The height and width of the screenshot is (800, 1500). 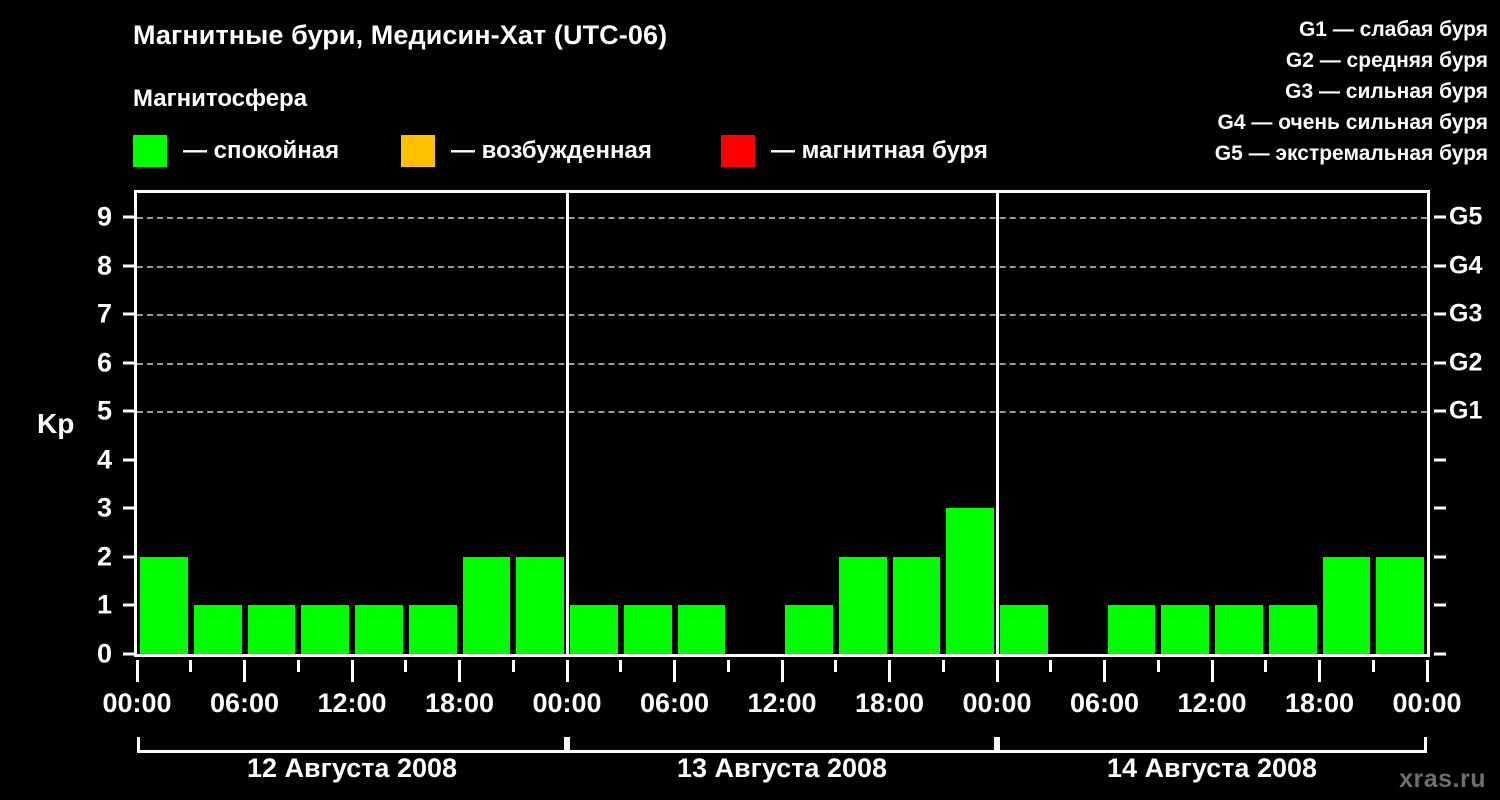 What do you see at coordinates (1442, 779) in the screenshot?
I see `watermark: xras.ru` at bounding box center [1442, 779].